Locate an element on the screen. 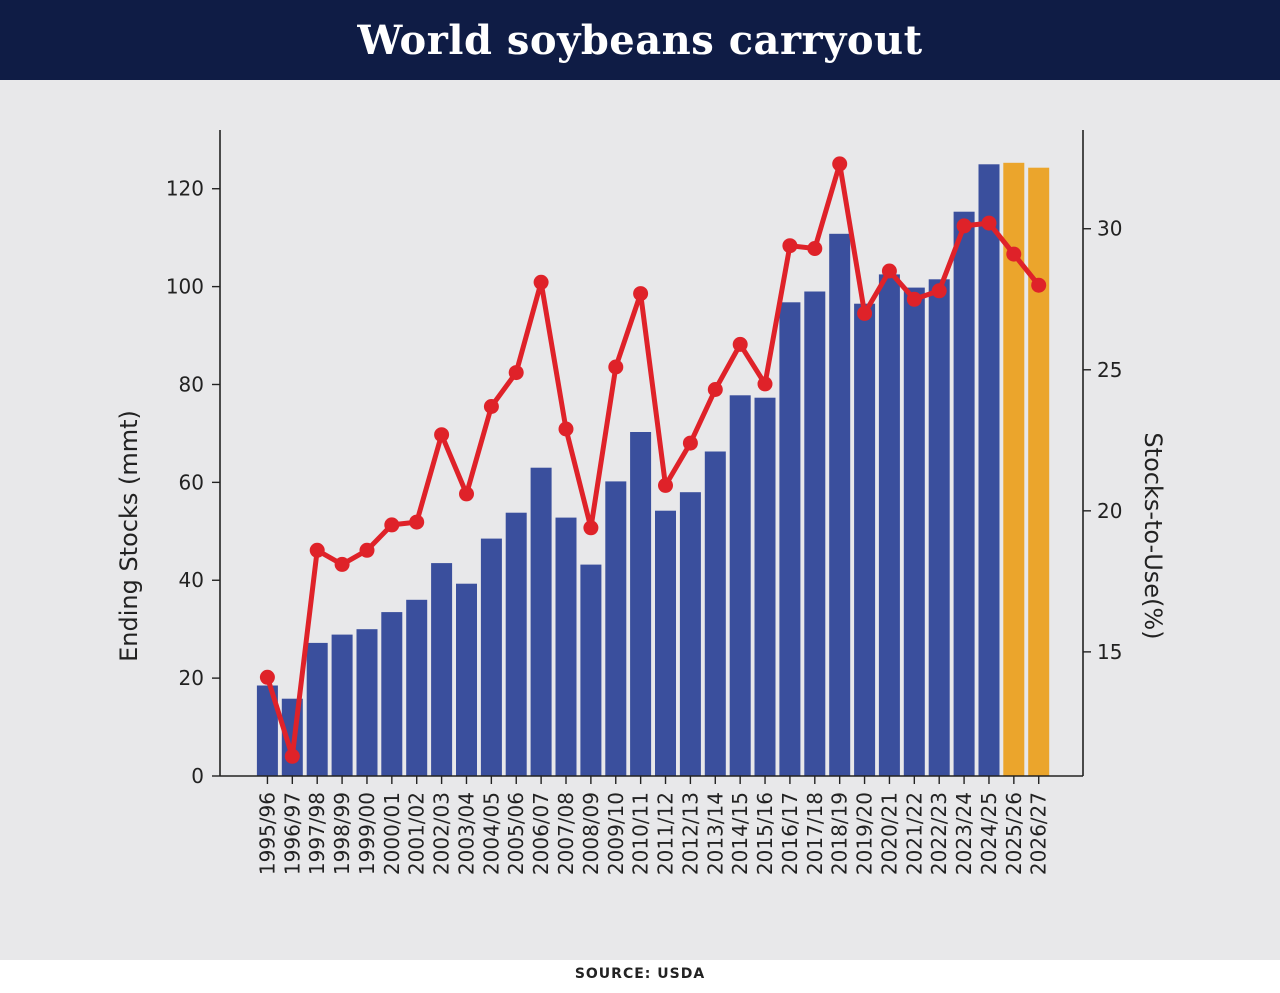  y2-tick-label: 25 is located at coordinates (1109, 370).